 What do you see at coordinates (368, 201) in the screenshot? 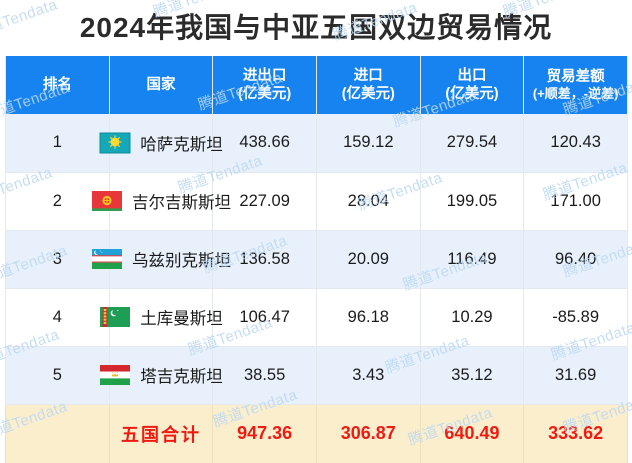
I see `cell-import: 28.04` at bounding box center [368, 201].